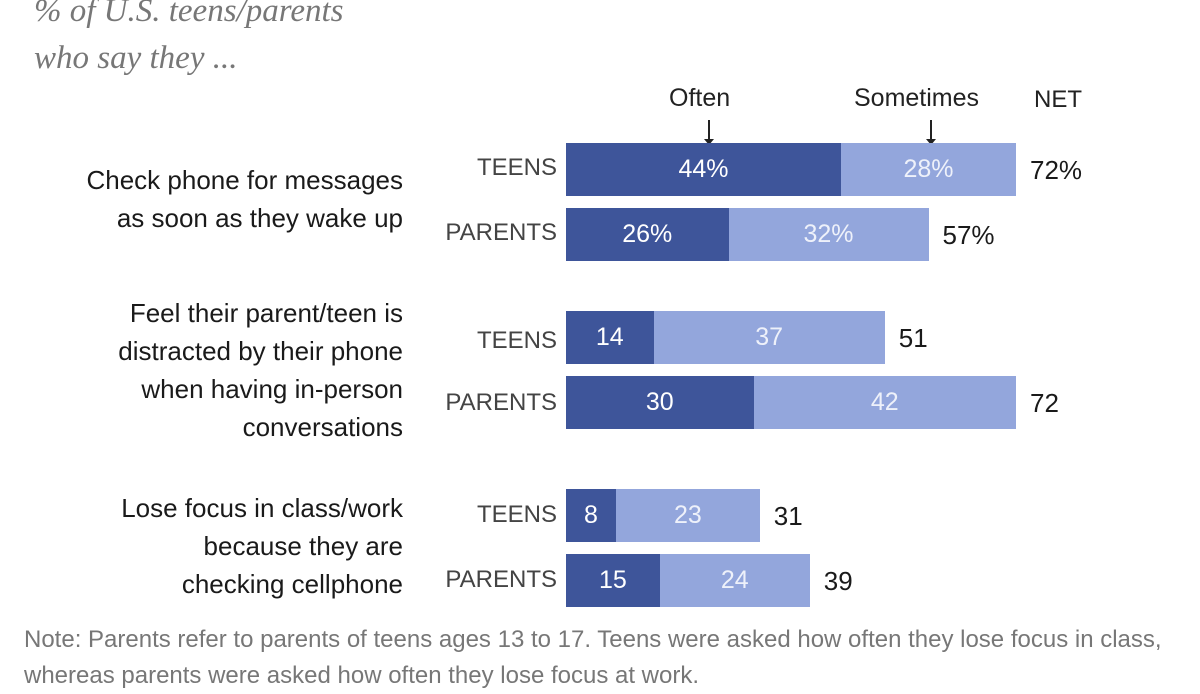 This screenshot has height=694, width=1200. I want to click on sometimes-arrow-icon, so click(931, 132).